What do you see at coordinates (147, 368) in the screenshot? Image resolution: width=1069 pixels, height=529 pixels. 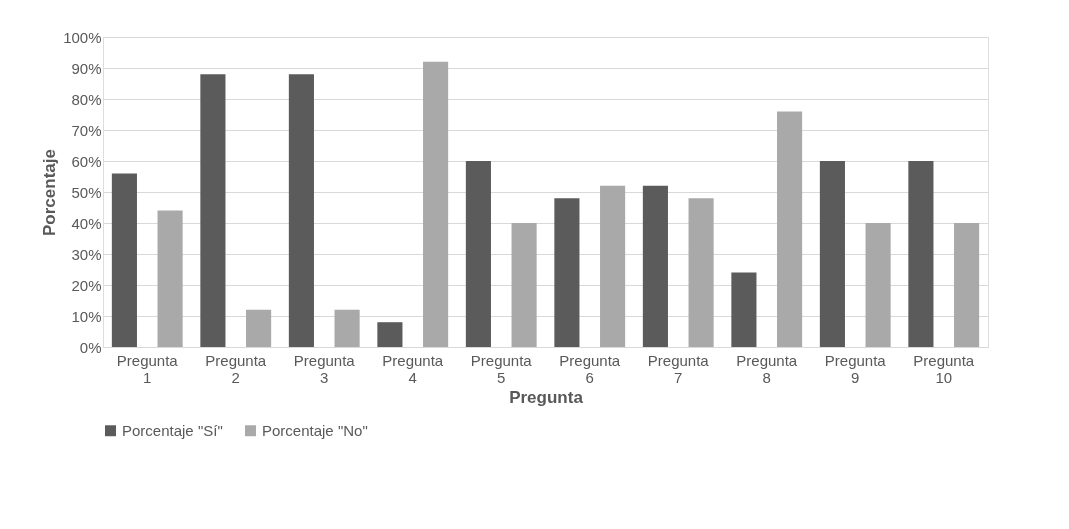 I see `x-tick-label: Pregunta 1` at bounding box center [147, 368].